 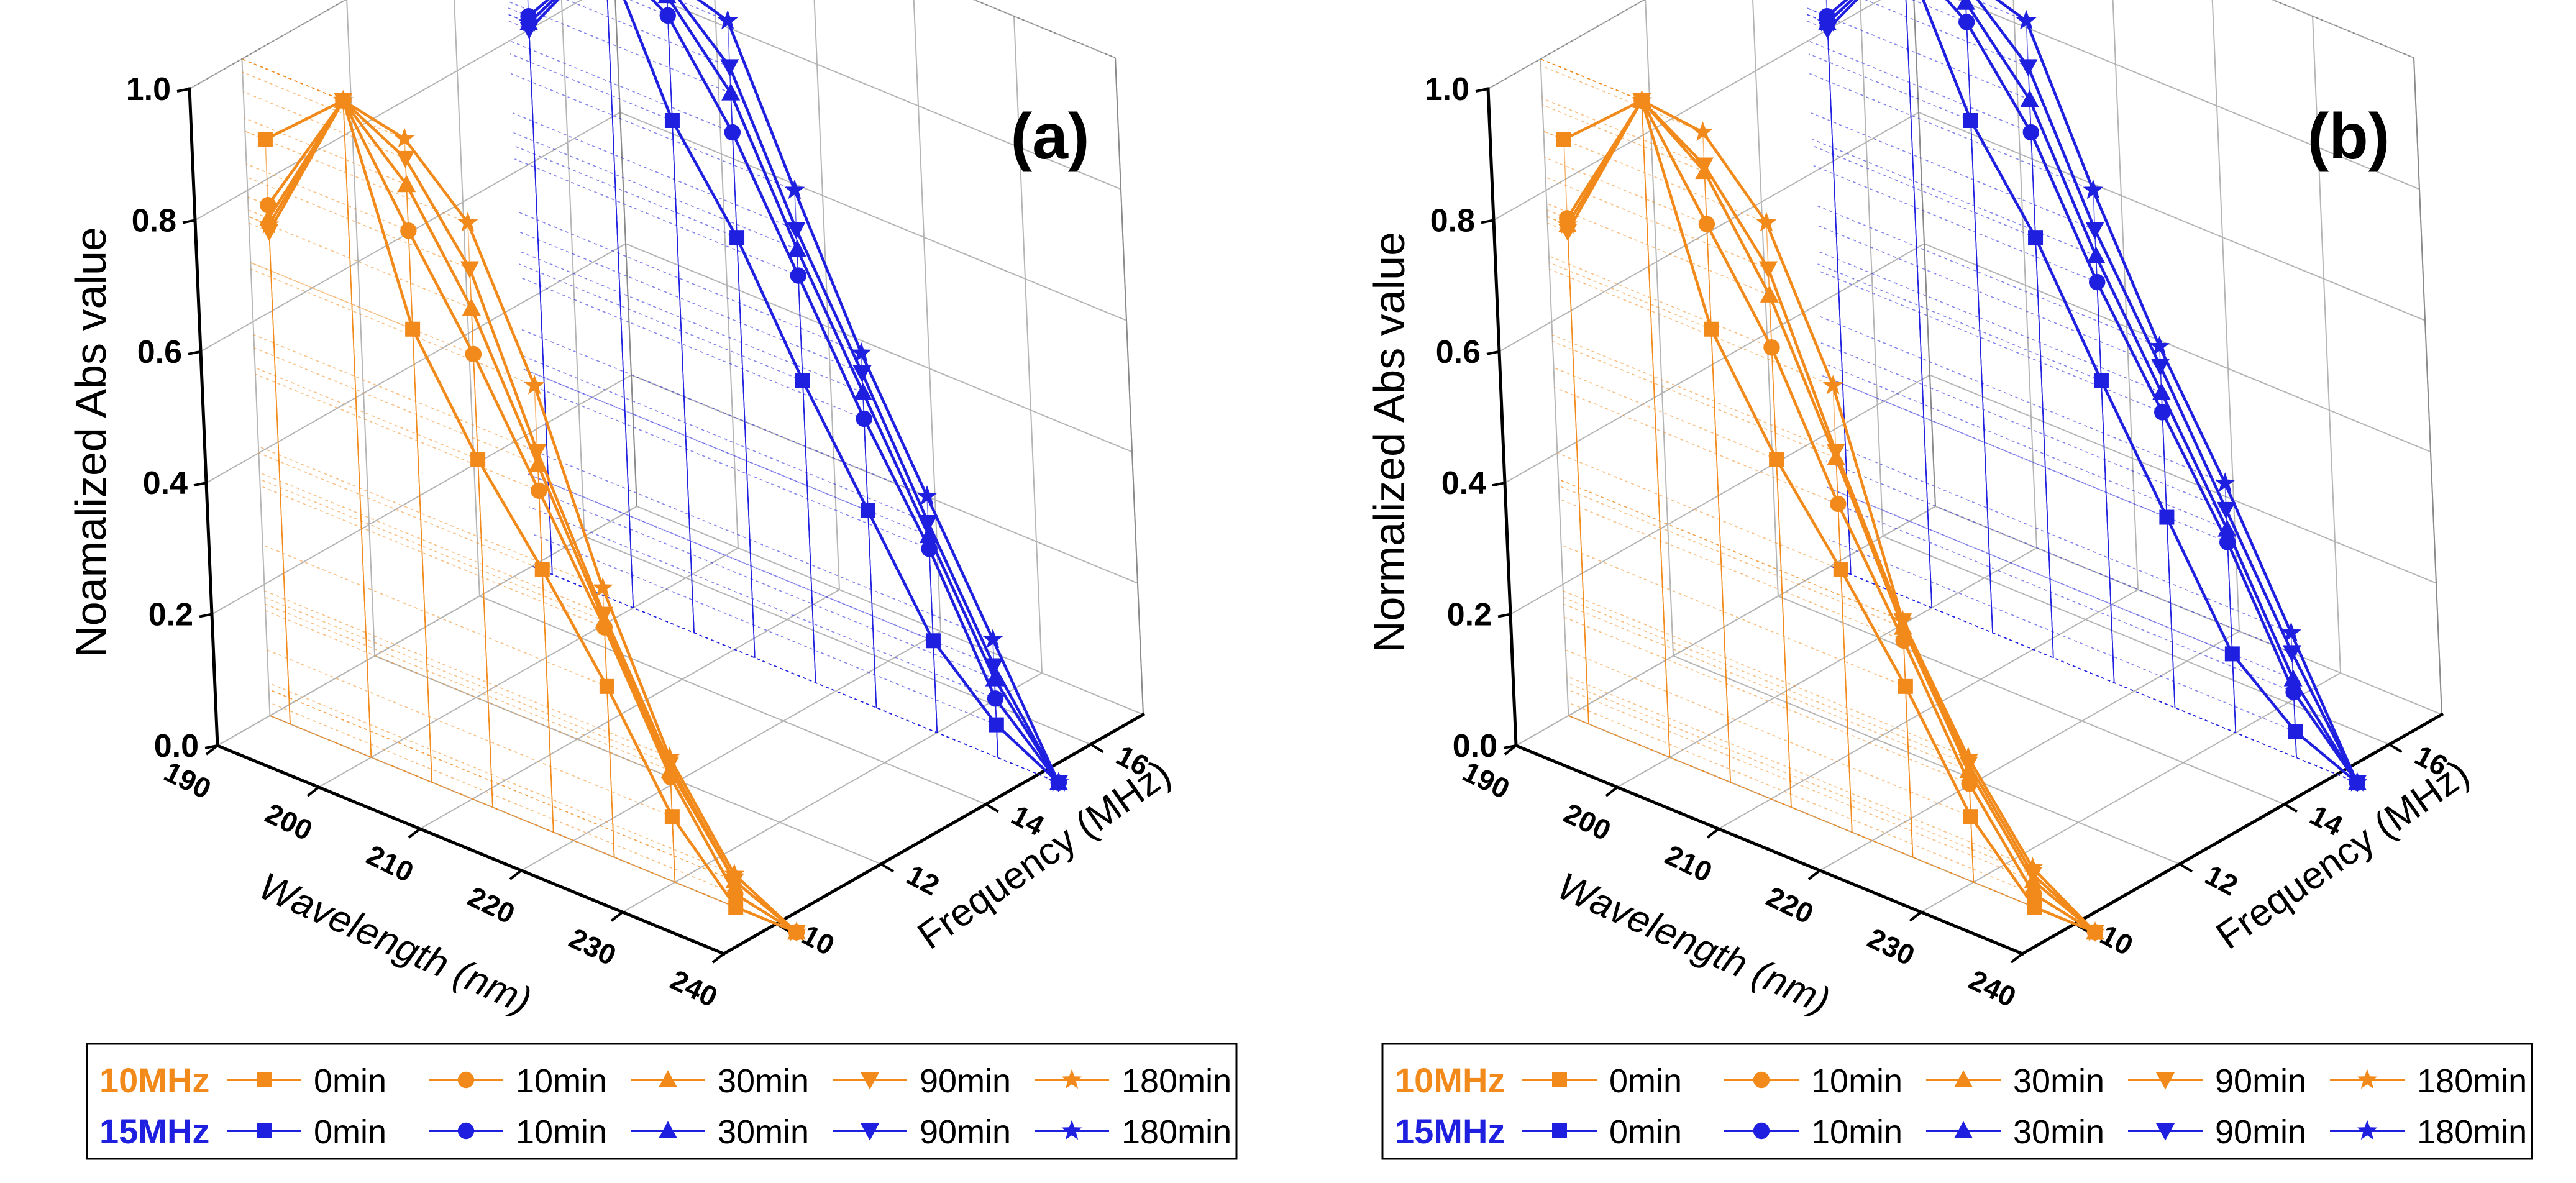 What do you see at coordinates (2349, 137) in the screenshot?
I see `panel-label: (b)` at bounding box center [2349, 137].